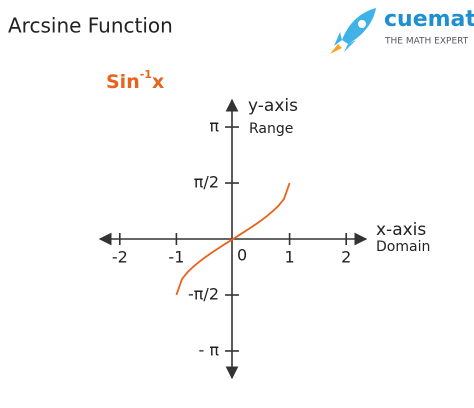 The width and height of the screenshot is (474, 408). I want to click on rocket-window, so click(362, 24).